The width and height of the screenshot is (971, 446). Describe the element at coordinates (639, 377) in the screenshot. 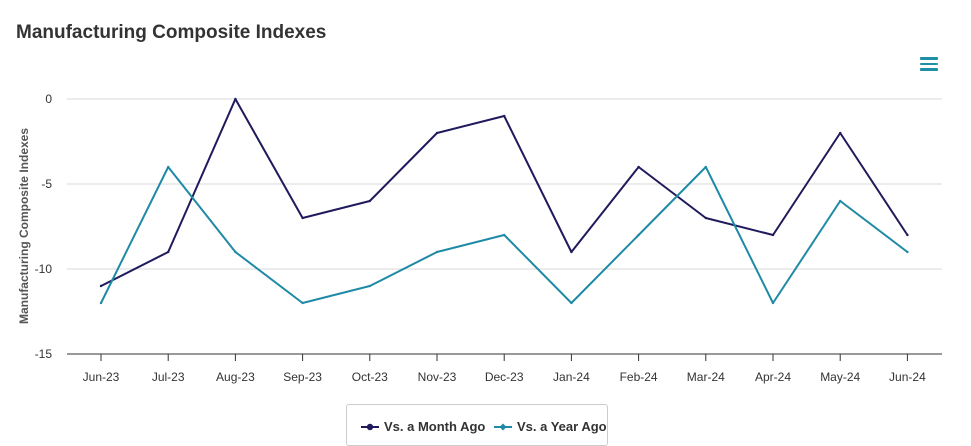

I see `x-tick-label: Feb-24` at that location.